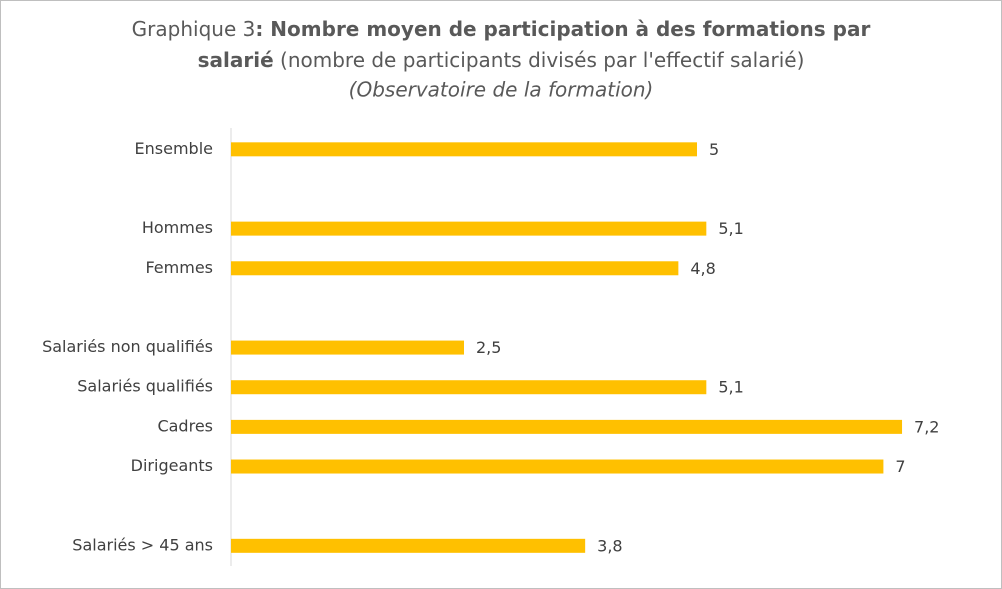 The image size is (1002, 589). I want to click on value-label: 2,5, so click(488, 347).